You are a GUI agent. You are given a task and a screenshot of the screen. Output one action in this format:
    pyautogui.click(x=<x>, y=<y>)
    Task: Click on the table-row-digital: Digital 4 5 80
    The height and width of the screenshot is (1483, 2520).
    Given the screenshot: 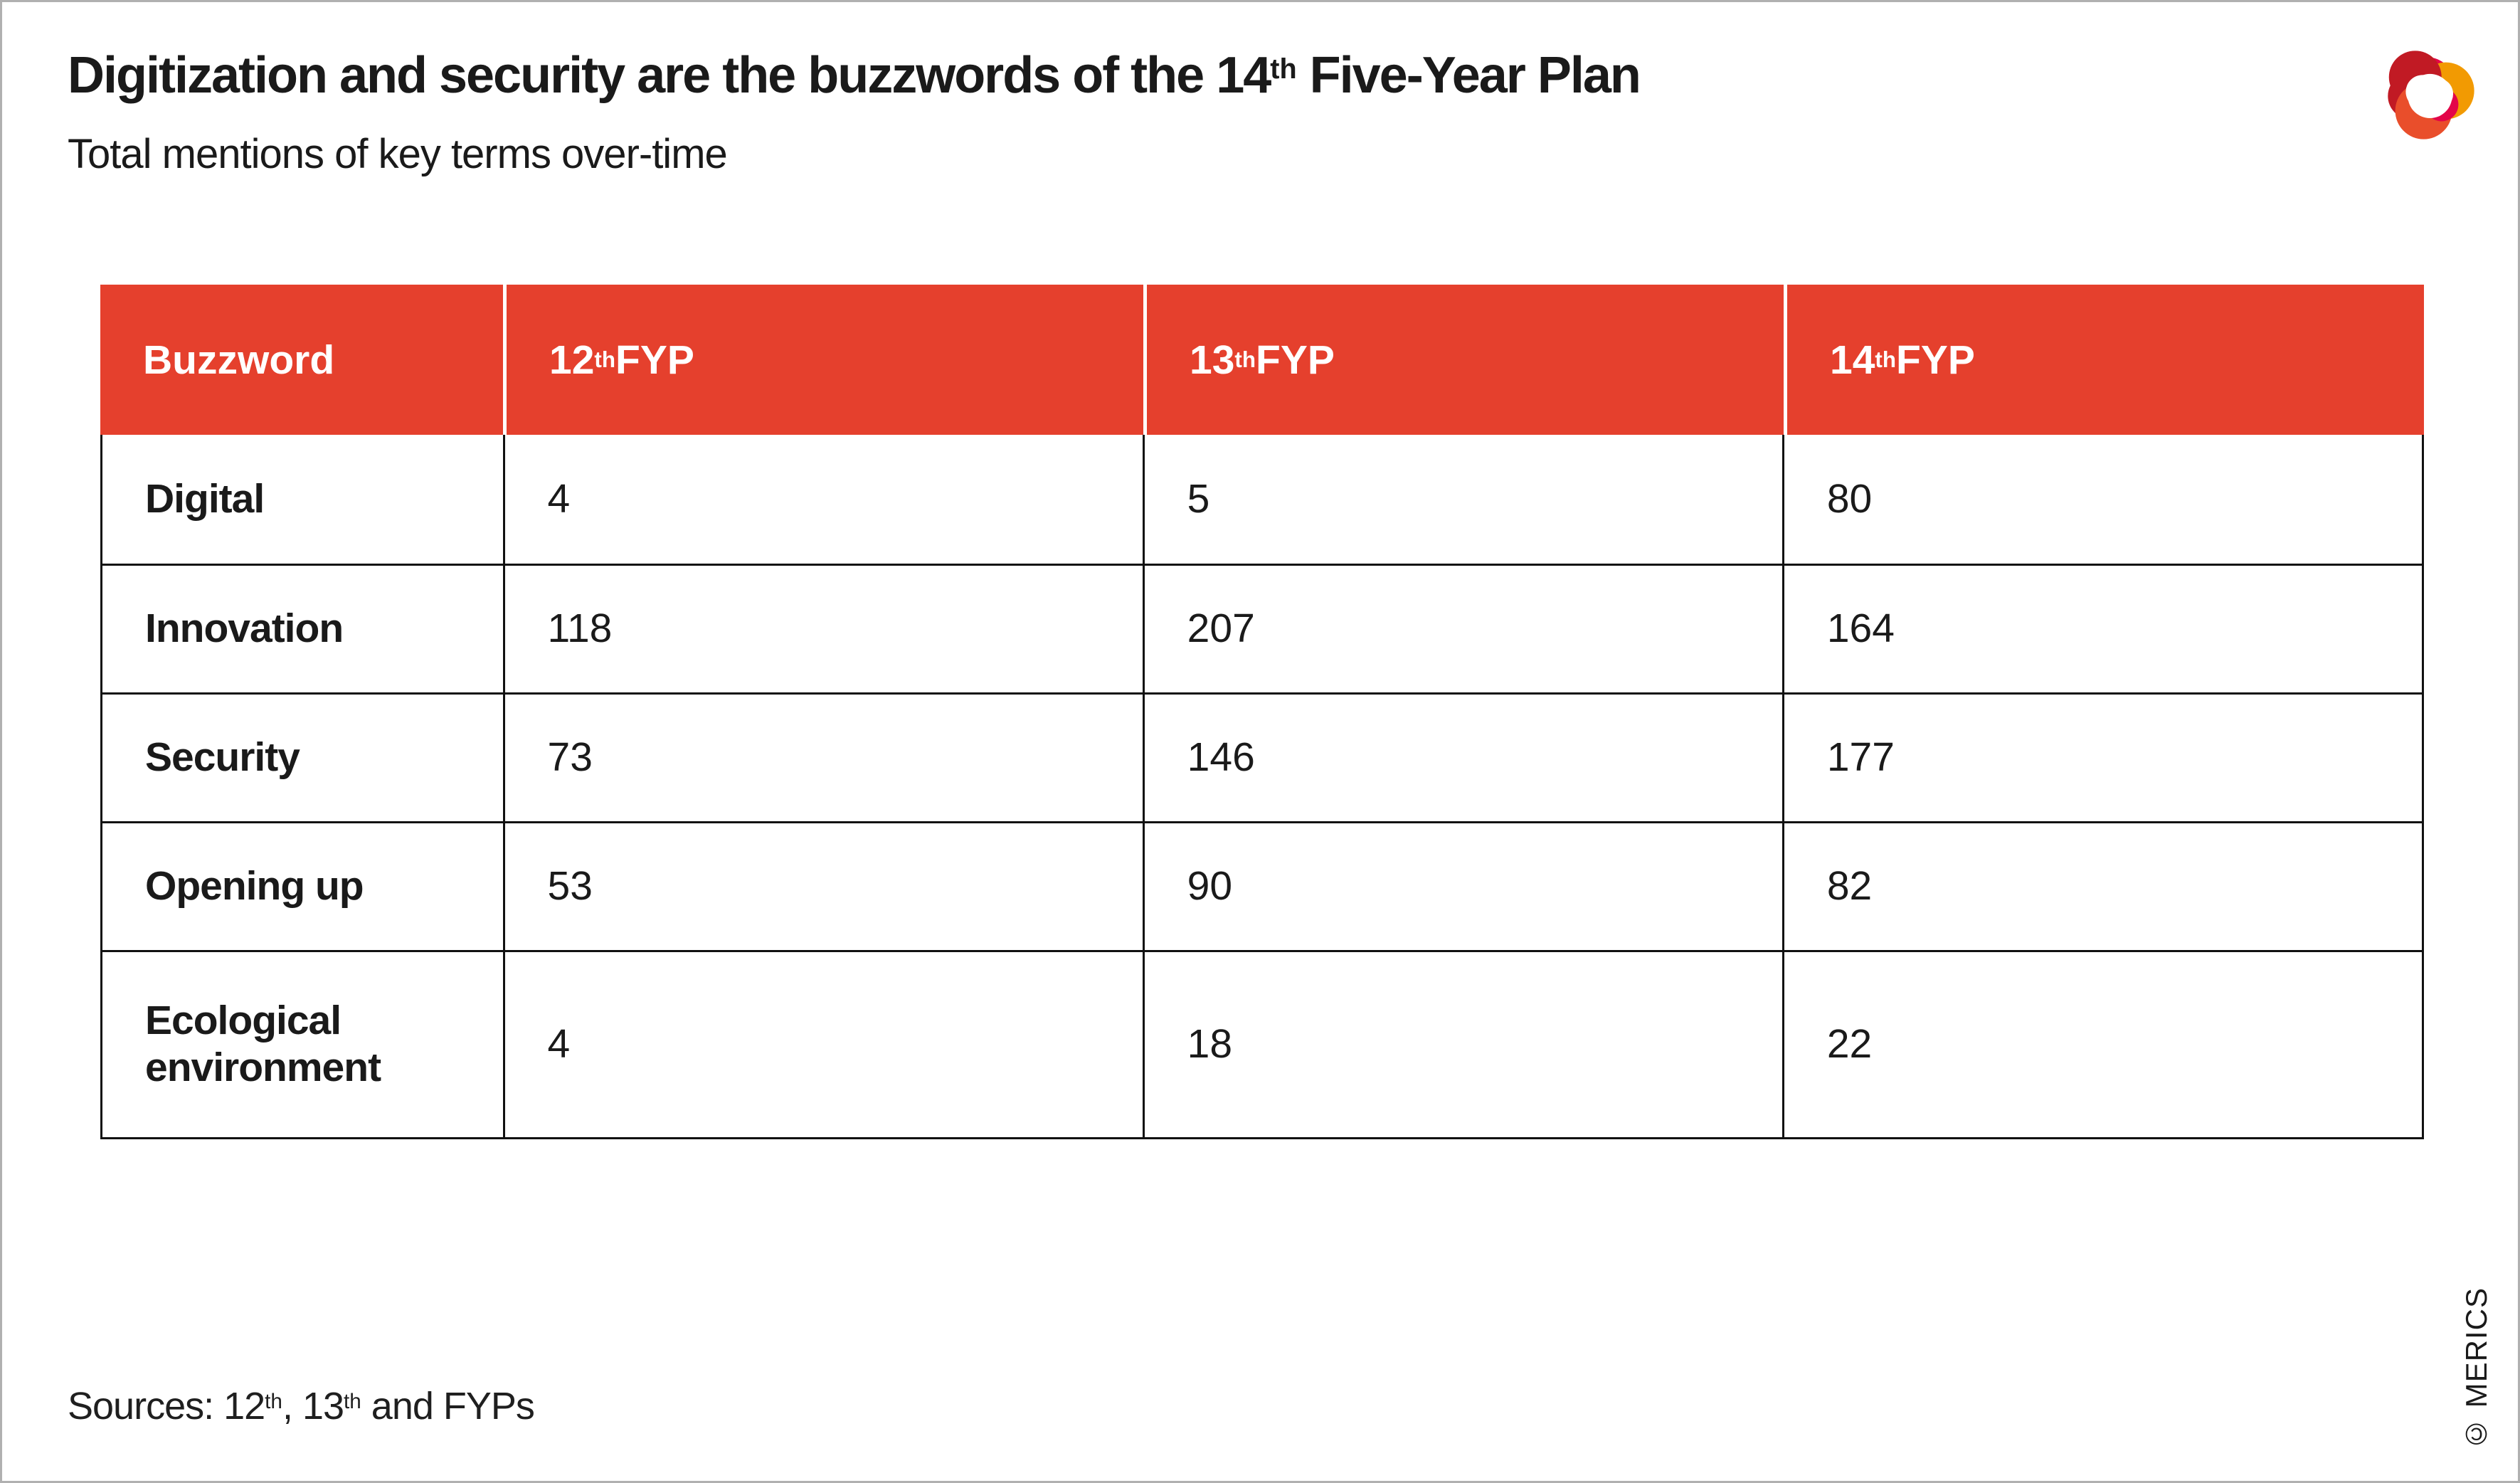 What is the action you would take?
    pyautogui.click(x=1262, y=500)
    